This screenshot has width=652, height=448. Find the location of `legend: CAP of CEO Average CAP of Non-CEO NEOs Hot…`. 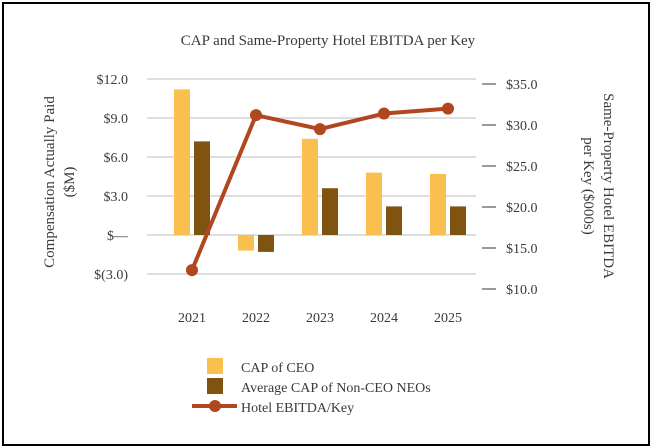

legend: CAP of CEO Average CAP of Non-CEO NEOs Hot… is located at coordinates (311, 387).